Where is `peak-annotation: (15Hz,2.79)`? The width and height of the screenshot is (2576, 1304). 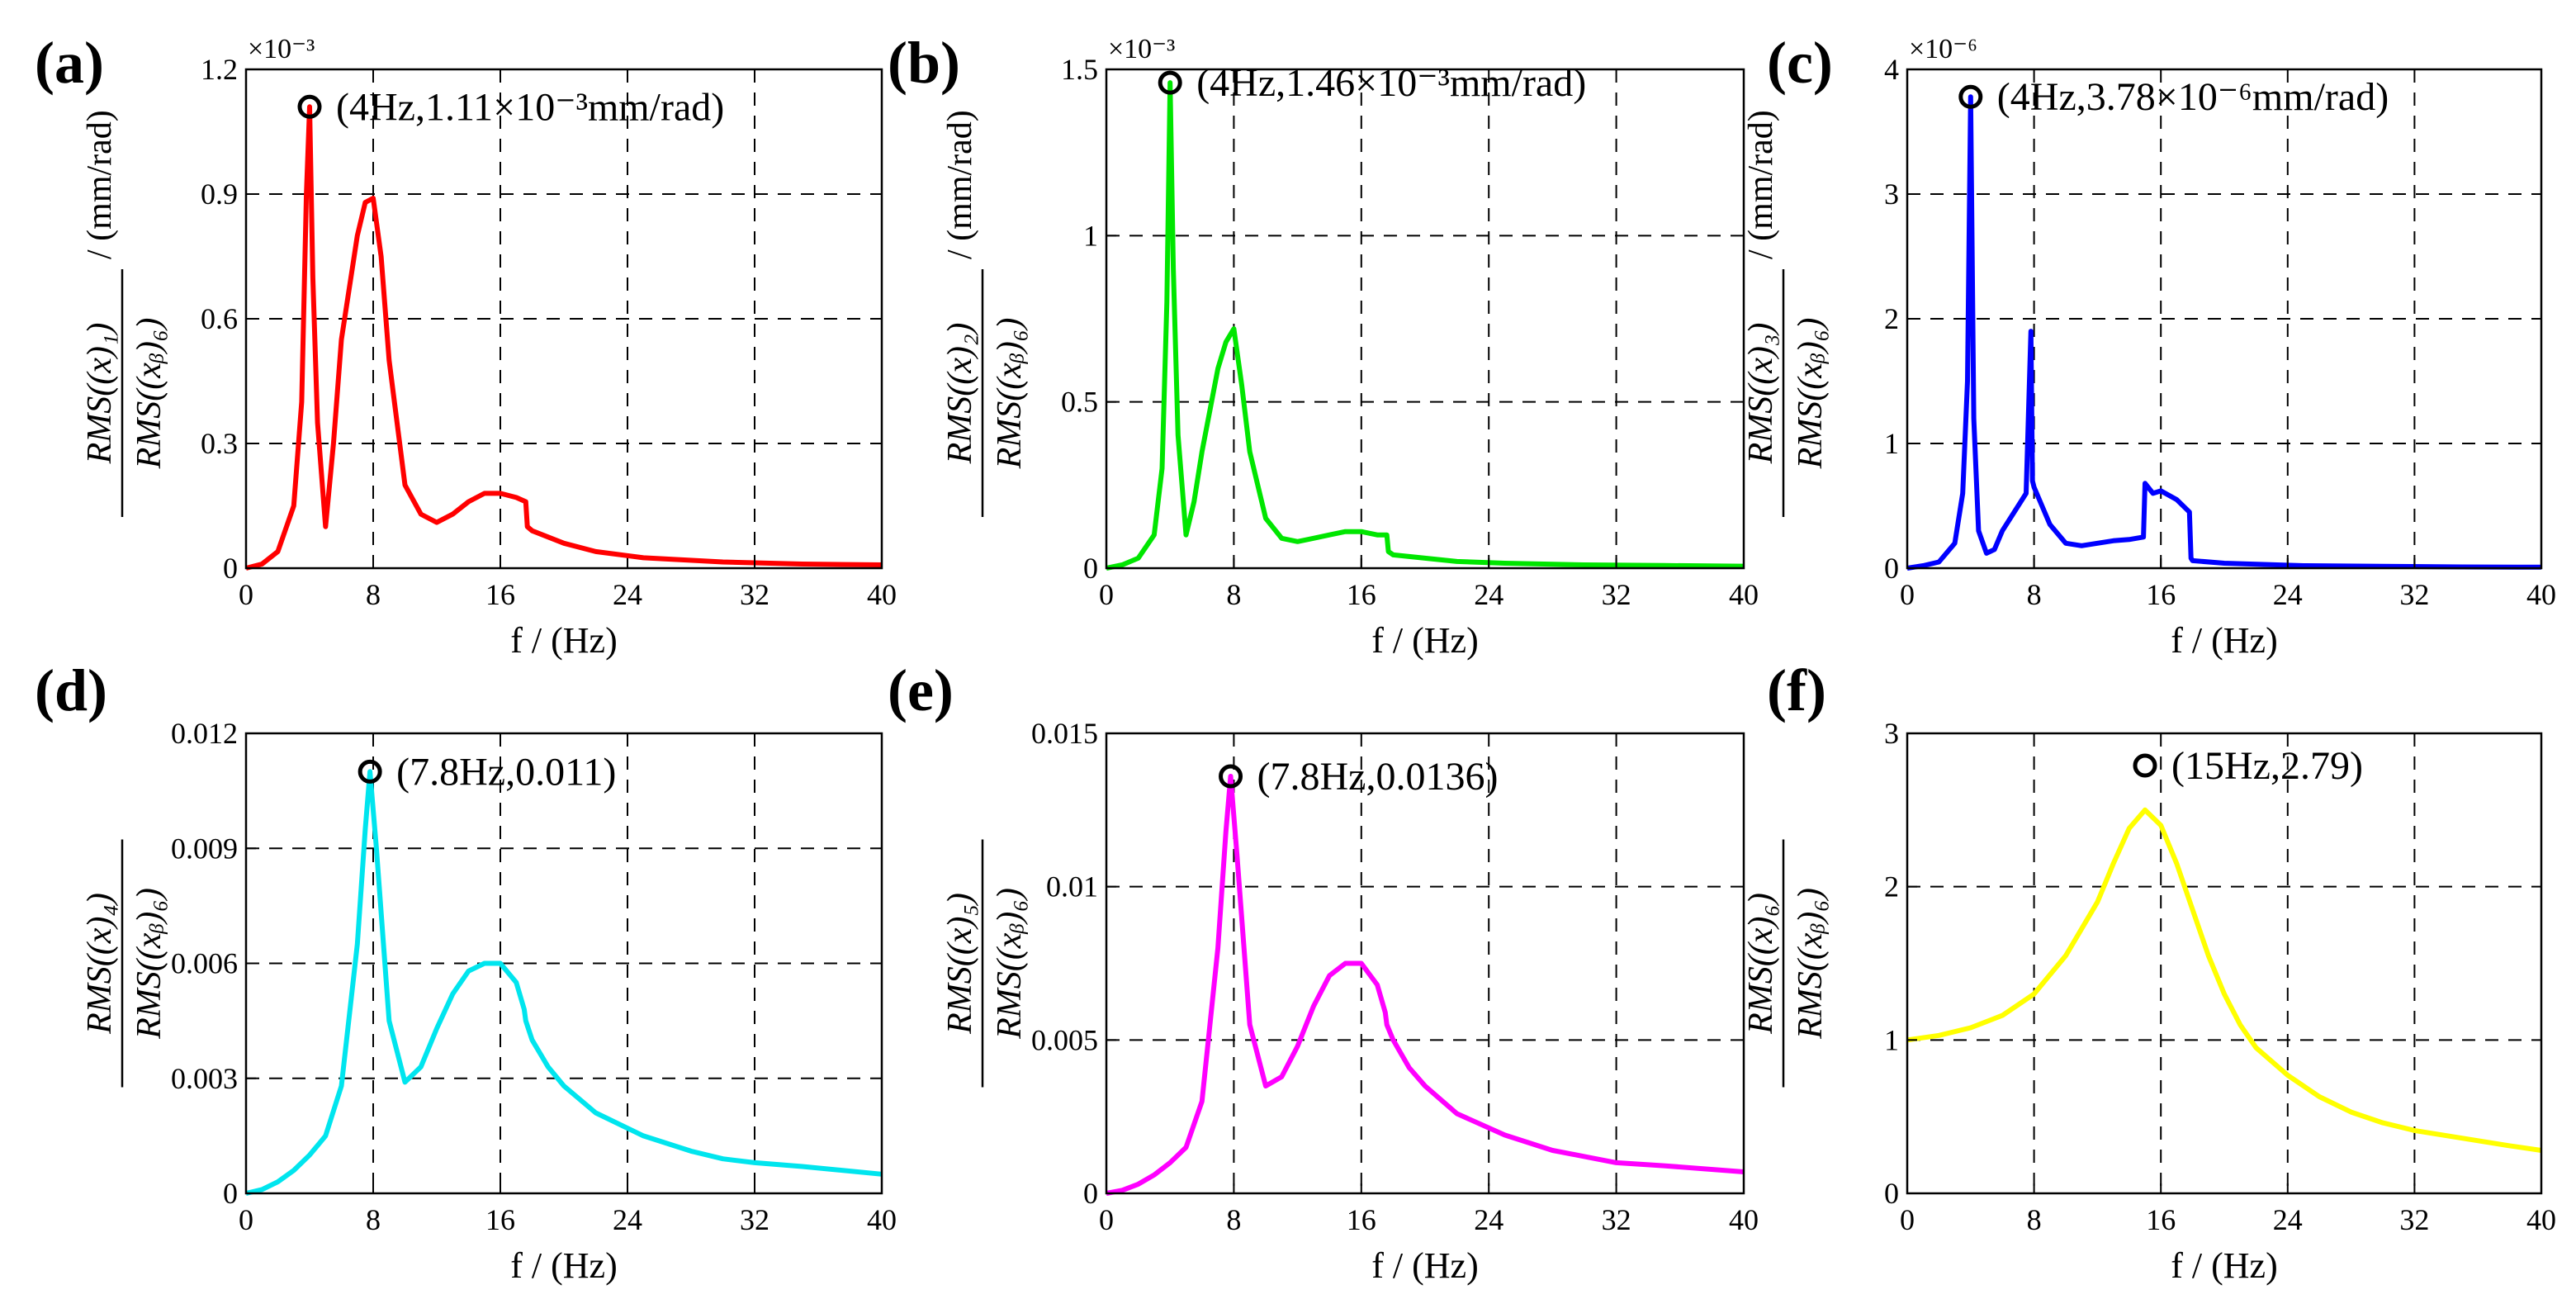
peak-annotation: (15Hz,2.79) is located at coordinates (2267, 766).